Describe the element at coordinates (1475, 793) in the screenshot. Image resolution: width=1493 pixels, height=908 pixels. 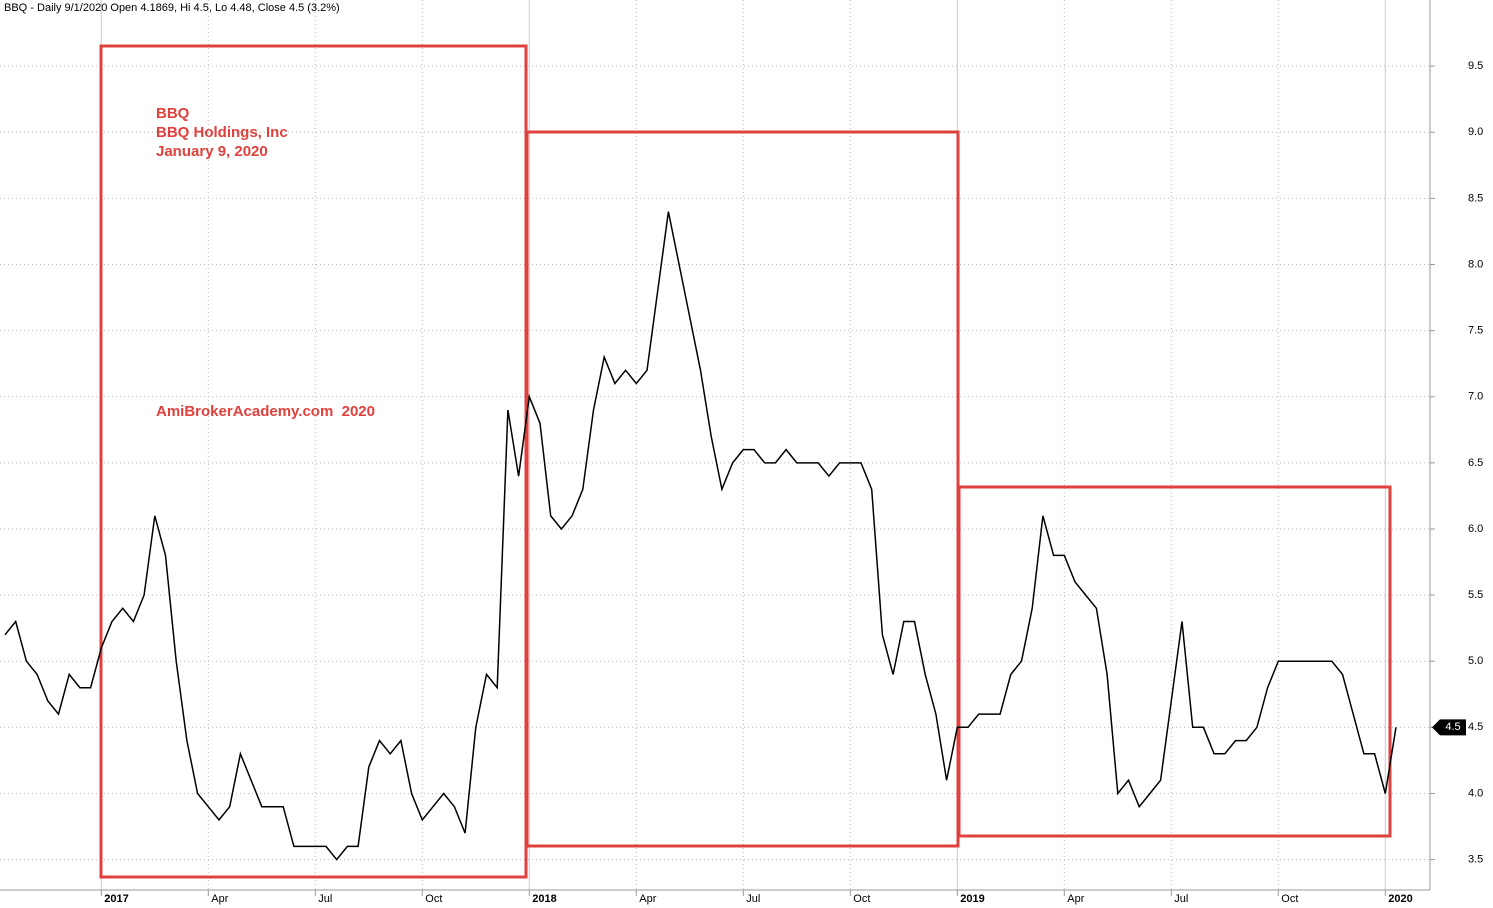
I see `y-tick-label: 4.0` at that location.